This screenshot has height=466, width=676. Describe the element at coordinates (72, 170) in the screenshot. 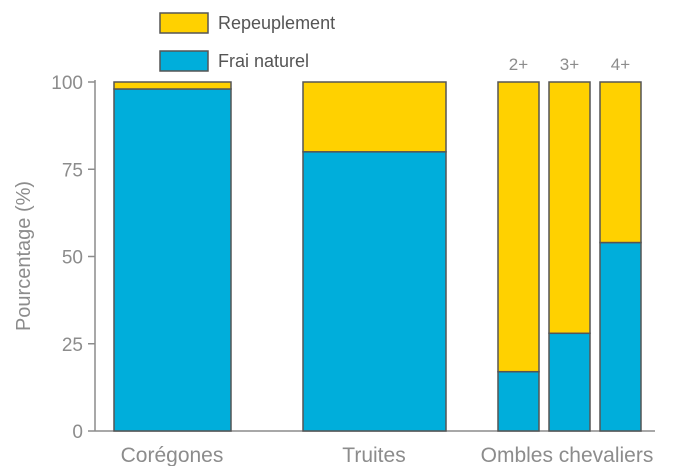

I see `y-tick-label-75: 75` at that location.